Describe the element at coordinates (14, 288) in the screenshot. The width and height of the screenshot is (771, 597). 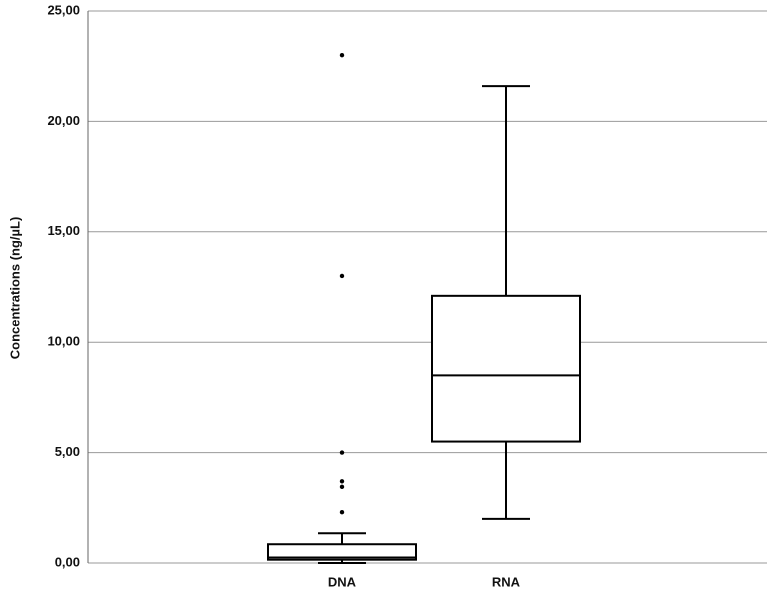
I see `y-axis-label: Concentrations (ng/µL)` at that location.